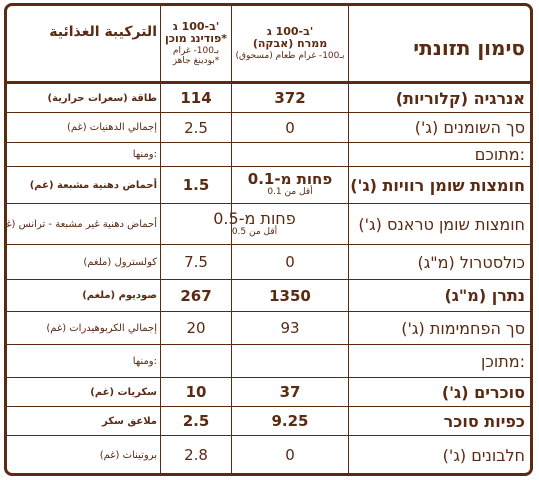 The image size is (539, 480). I want to click on pudding-value: 2.8, so click(196, 455).